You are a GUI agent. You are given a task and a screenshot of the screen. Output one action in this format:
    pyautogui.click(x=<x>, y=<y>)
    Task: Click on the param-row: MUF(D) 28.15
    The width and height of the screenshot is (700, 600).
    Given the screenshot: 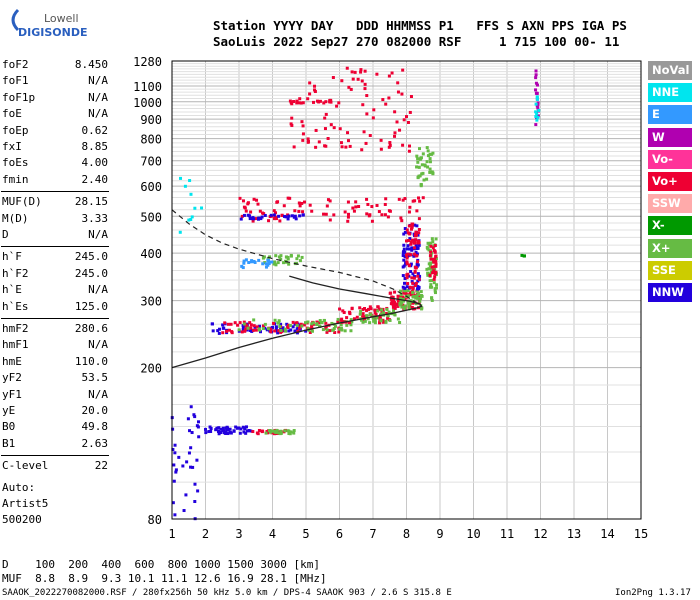 What is the action you would take?
    pyautogui.click(x=55, y=203)
    